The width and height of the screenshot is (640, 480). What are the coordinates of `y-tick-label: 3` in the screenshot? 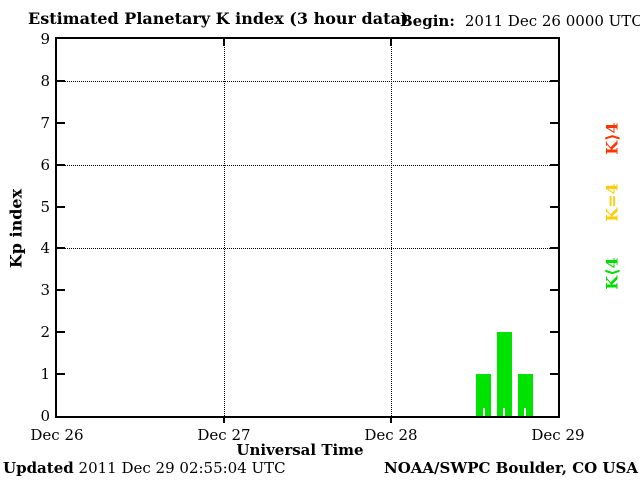 It's located at (45, 290).